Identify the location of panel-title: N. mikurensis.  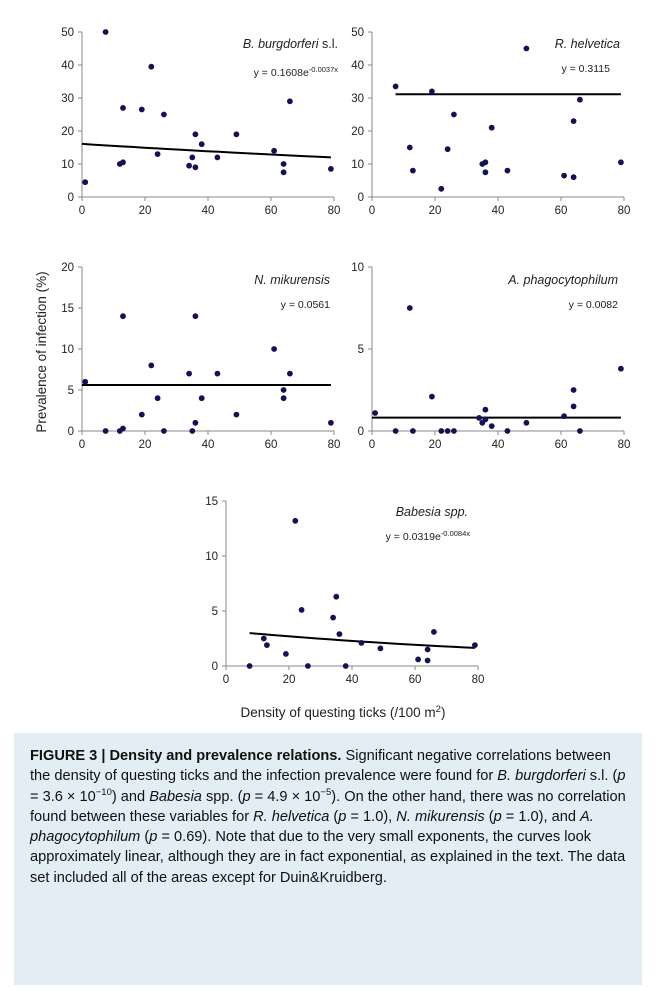
(292, 280).